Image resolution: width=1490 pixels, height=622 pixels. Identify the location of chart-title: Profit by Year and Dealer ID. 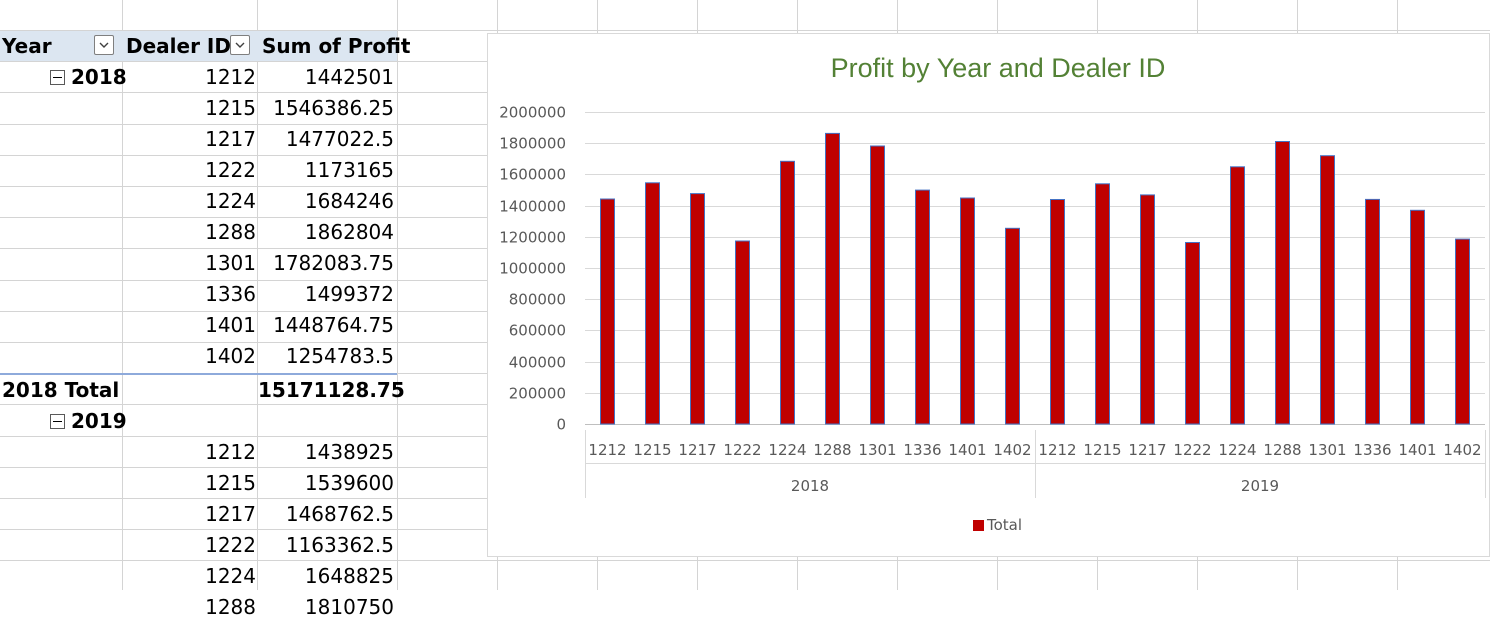
(998, 68).